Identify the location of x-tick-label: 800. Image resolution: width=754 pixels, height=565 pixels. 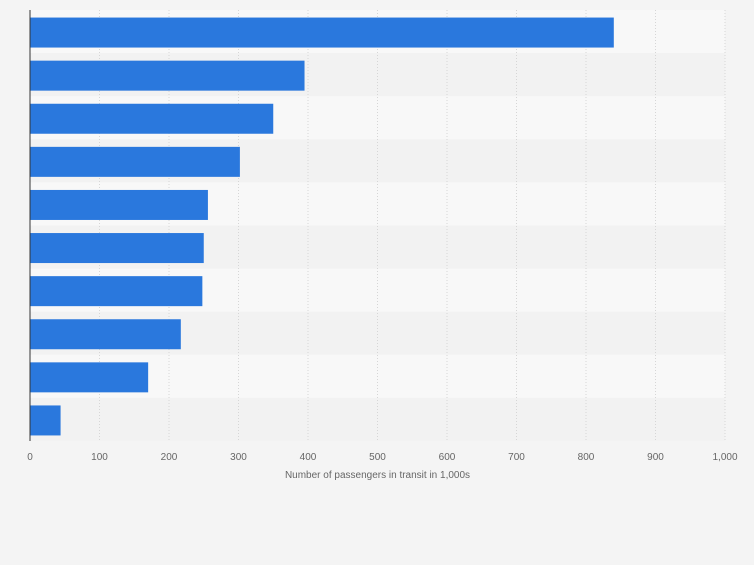
(586, 457).